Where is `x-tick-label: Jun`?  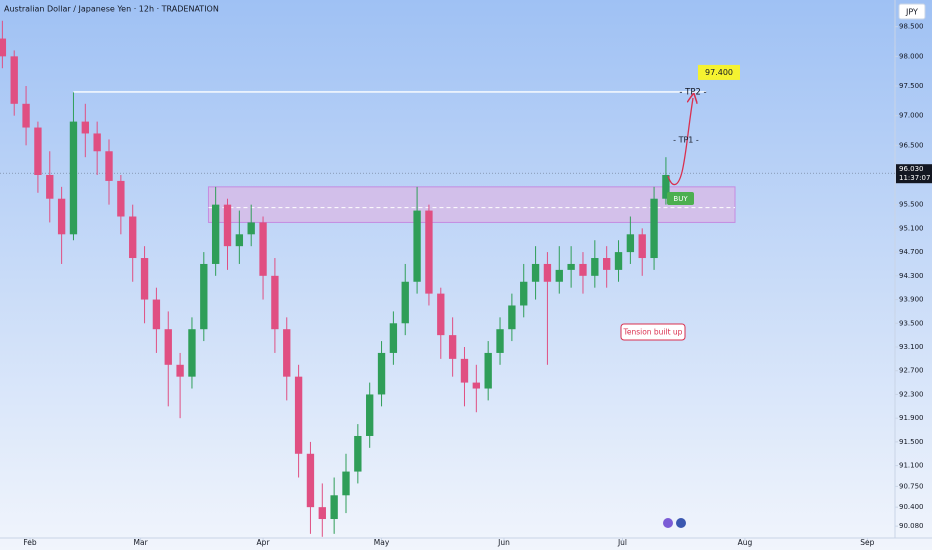 x-tick-label: Jun is located at coordinates (503, 542).